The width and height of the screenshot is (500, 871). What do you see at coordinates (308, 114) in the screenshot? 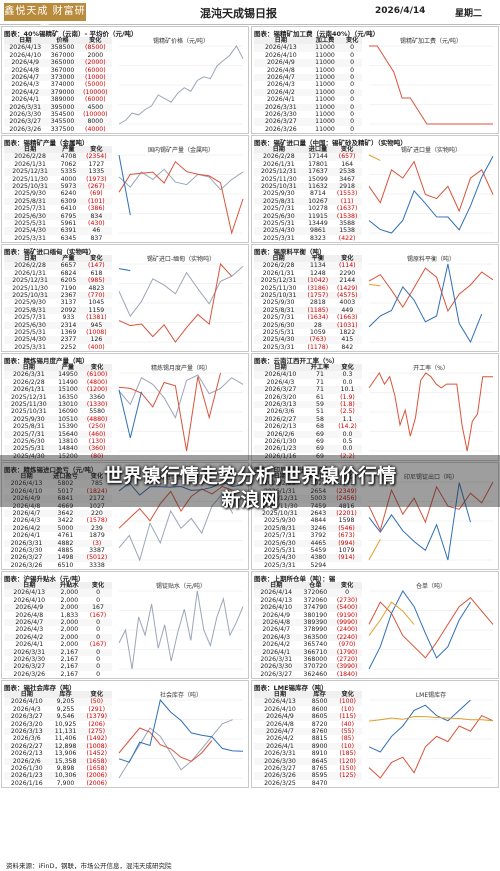
I see `table-row: 2026/3/30 11000 0` at bounding box center [308, 114].